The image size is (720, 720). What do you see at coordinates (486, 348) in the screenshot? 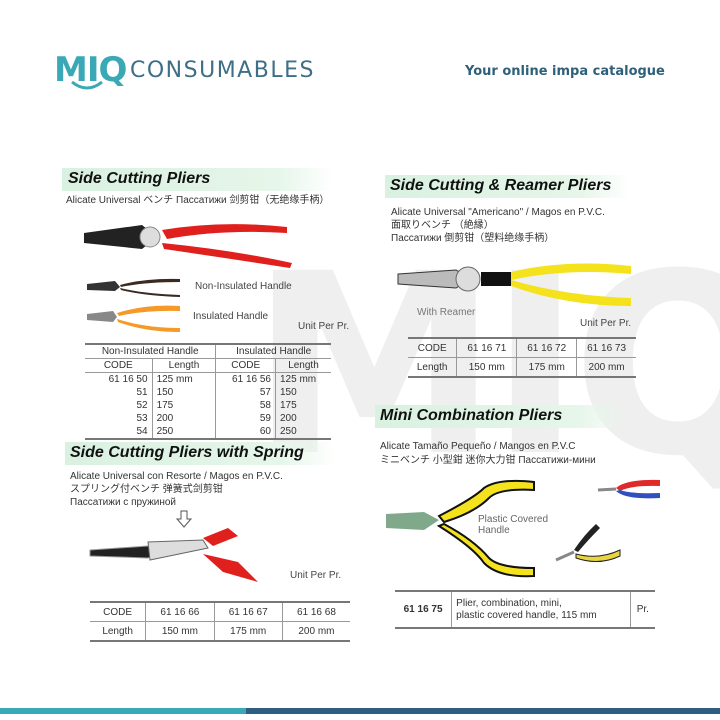
I see `code-cell: 61 16 71` at bounding box center [486, 348].